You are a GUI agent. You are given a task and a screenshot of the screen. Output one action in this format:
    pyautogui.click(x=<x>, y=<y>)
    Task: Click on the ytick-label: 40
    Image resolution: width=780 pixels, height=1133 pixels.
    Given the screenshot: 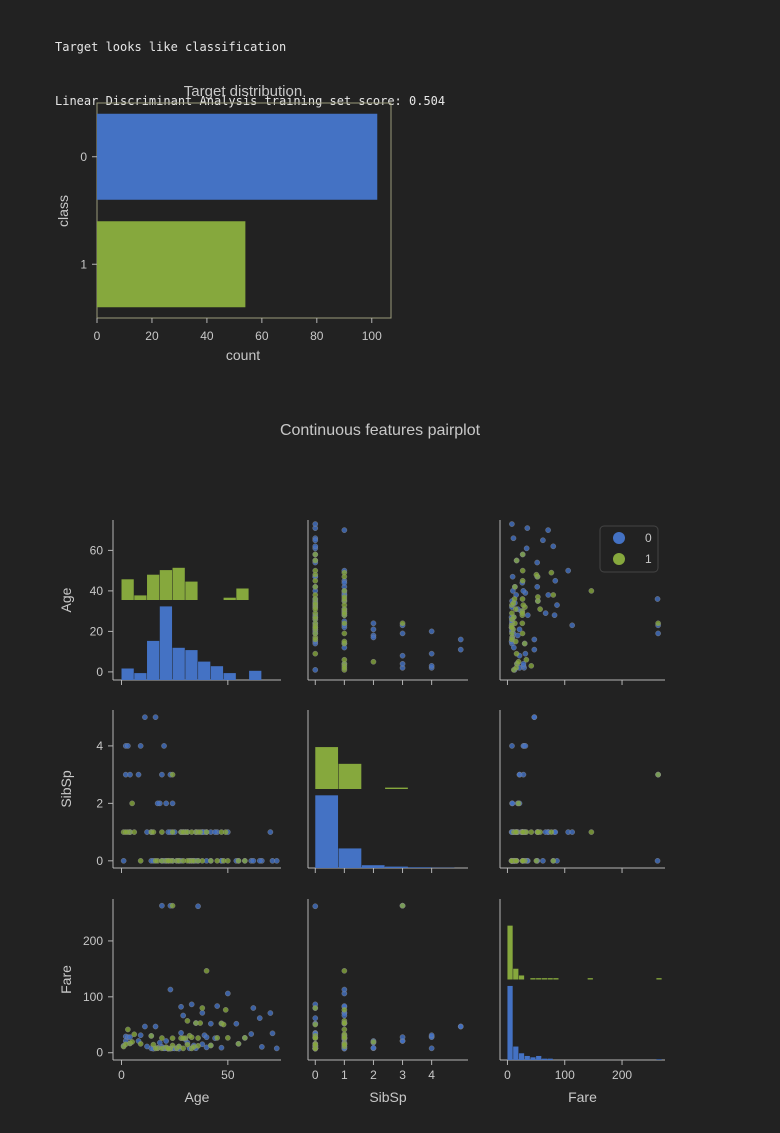 What is the action you would take?
    pyautogui.click(x=97, y=591)
    